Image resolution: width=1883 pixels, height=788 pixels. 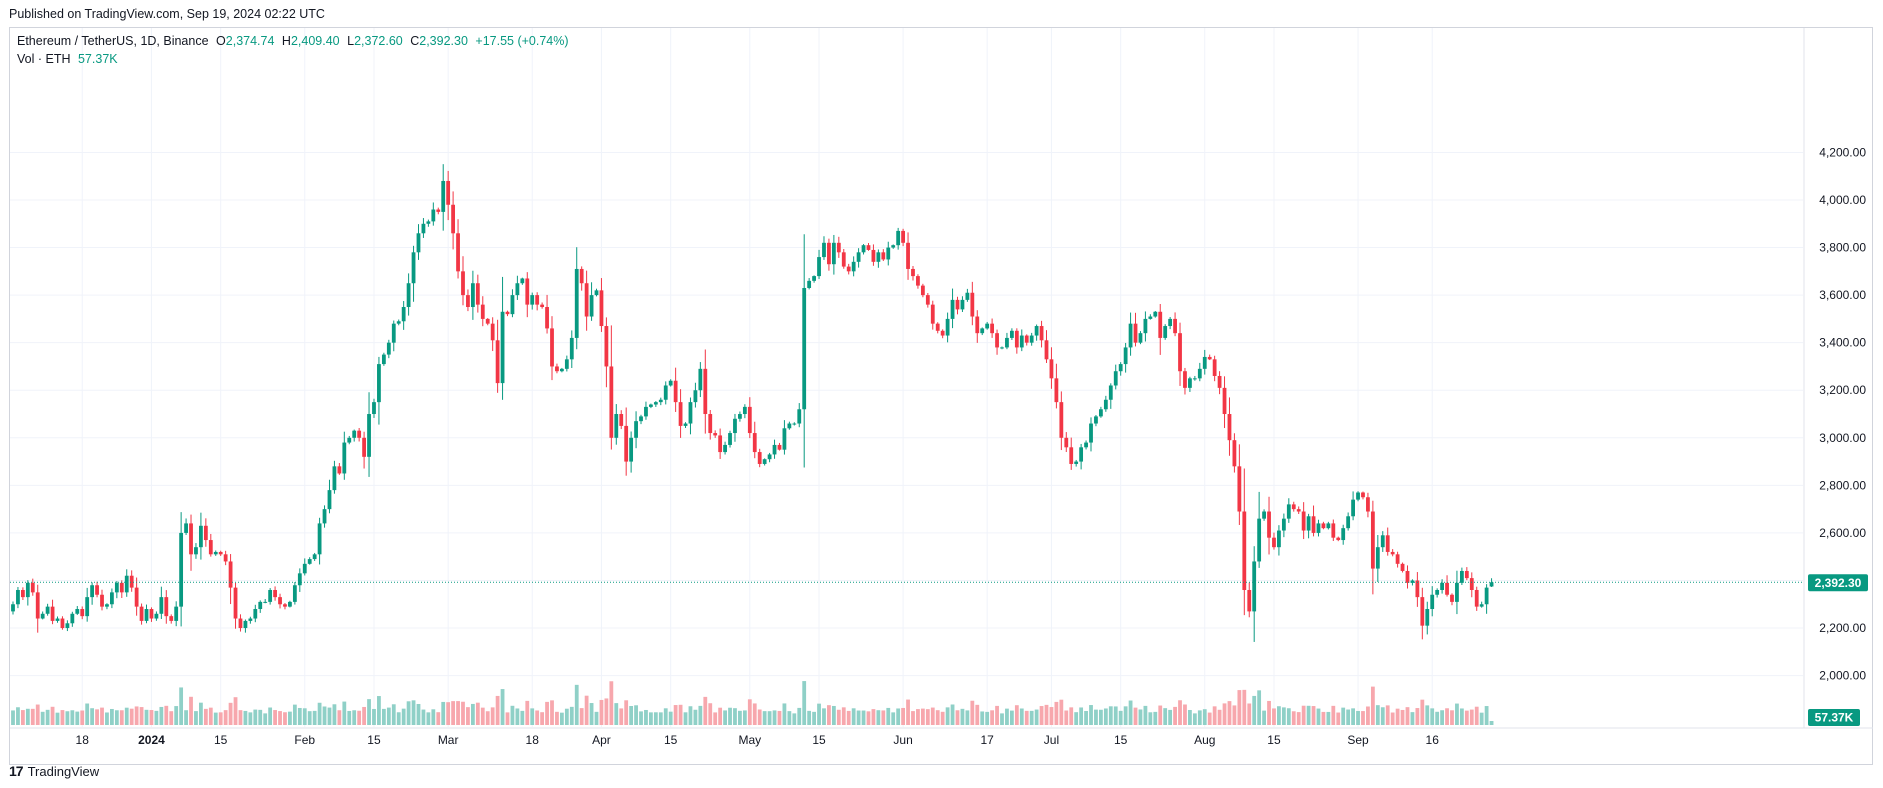 I want to click on symbol-title: Ethereum / TetherUS, 1D, Binance, so click(x=113, y=41).